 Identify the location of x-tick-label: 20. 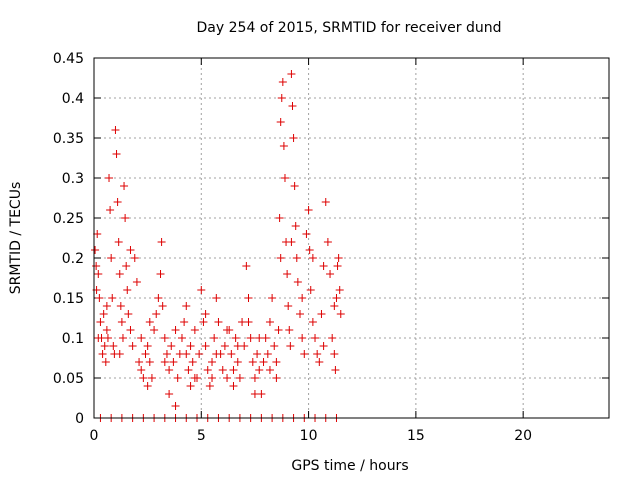
(523, 436).